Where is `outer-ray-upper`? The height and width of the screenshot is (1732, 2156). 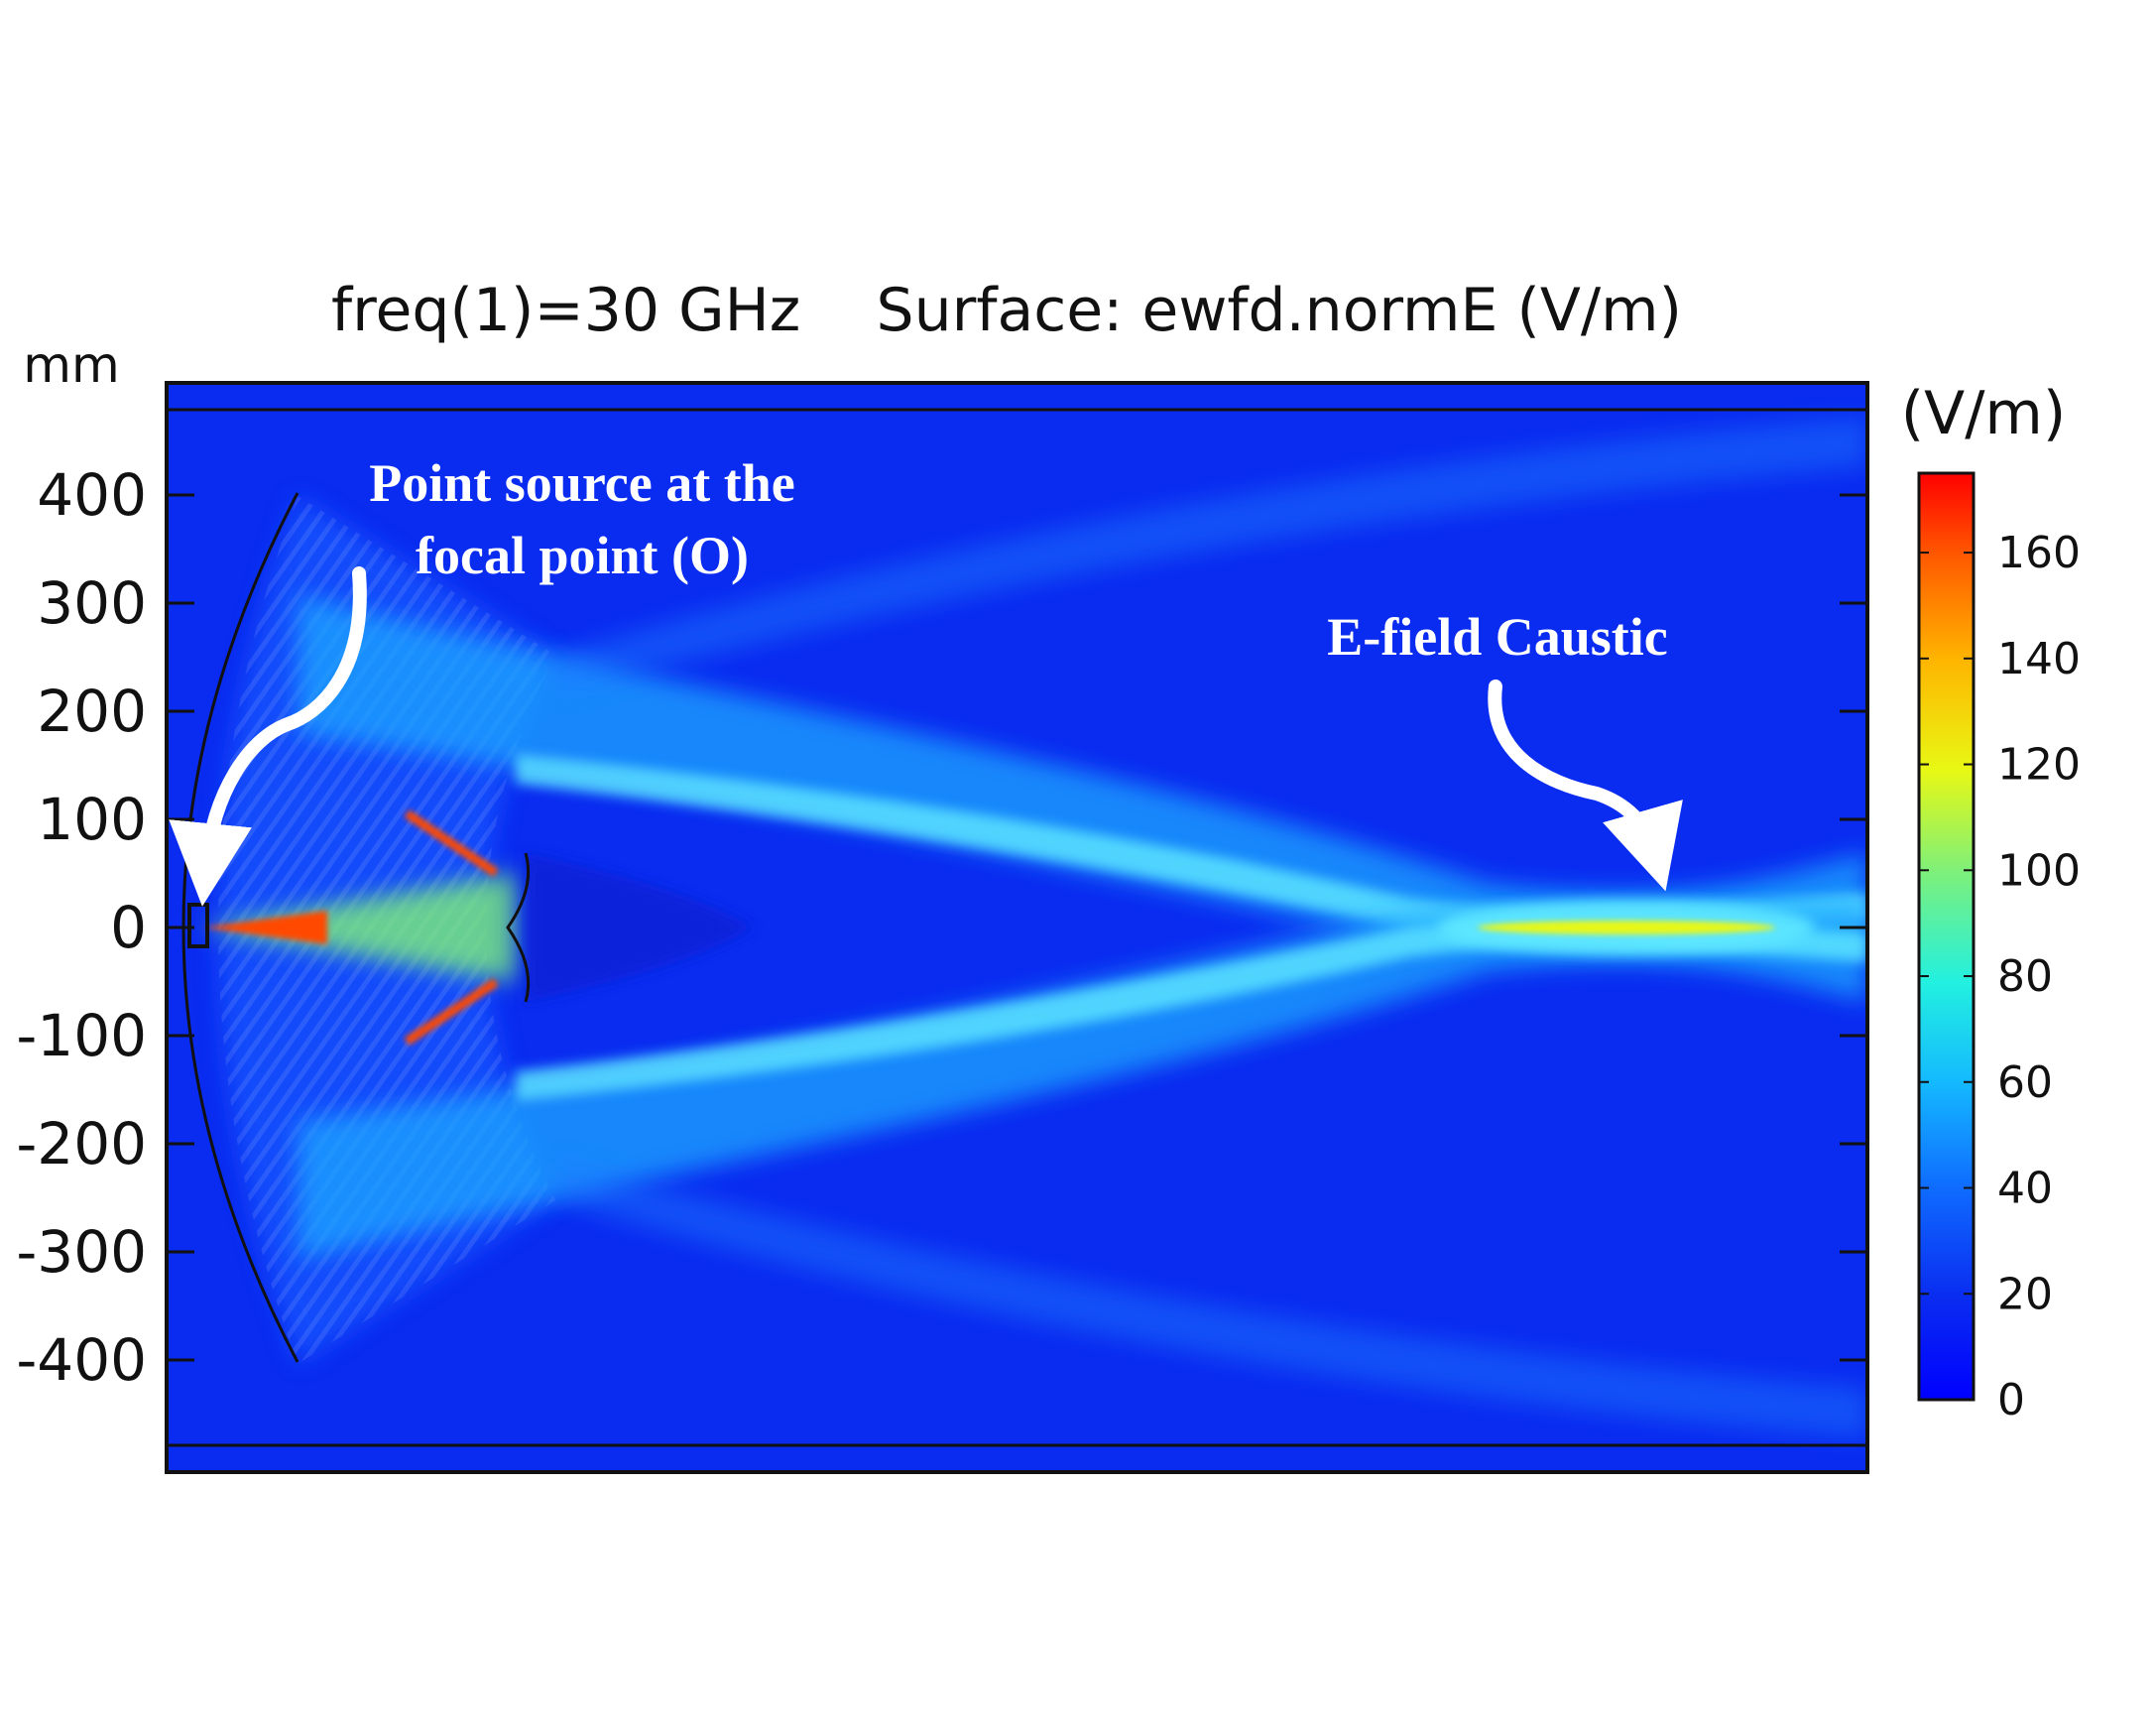
outer-ray-upper is located at coordinates (1211, 555).